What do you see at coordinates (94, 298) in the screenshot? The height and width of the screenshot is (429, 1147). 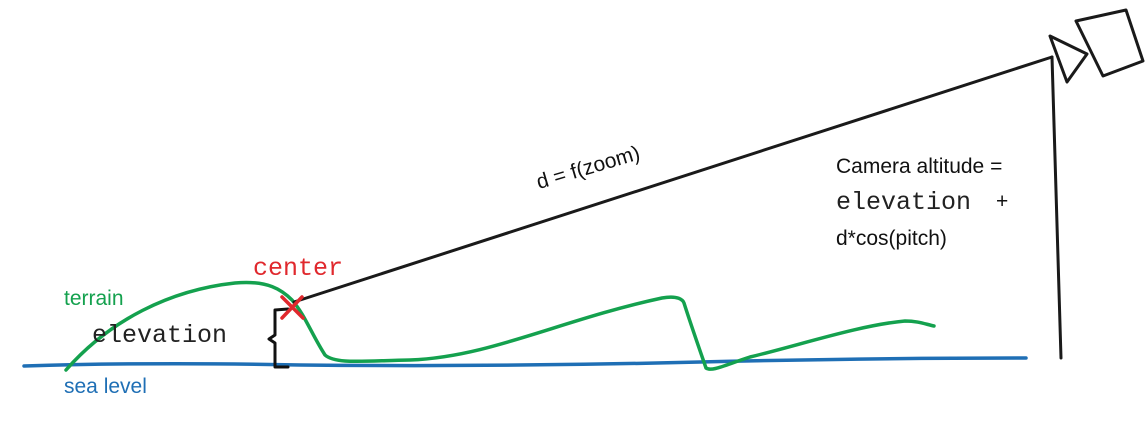 I see `terrain-label: terrain` at bounding box center [94, 298].